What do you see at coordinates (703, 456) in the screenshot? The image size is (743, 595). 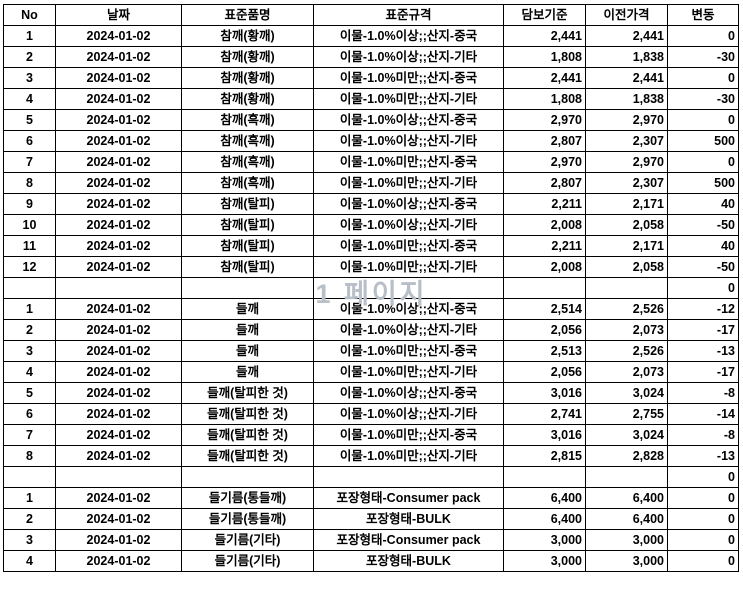 I see `cell-change: -13` at bounding box center [703, 456].